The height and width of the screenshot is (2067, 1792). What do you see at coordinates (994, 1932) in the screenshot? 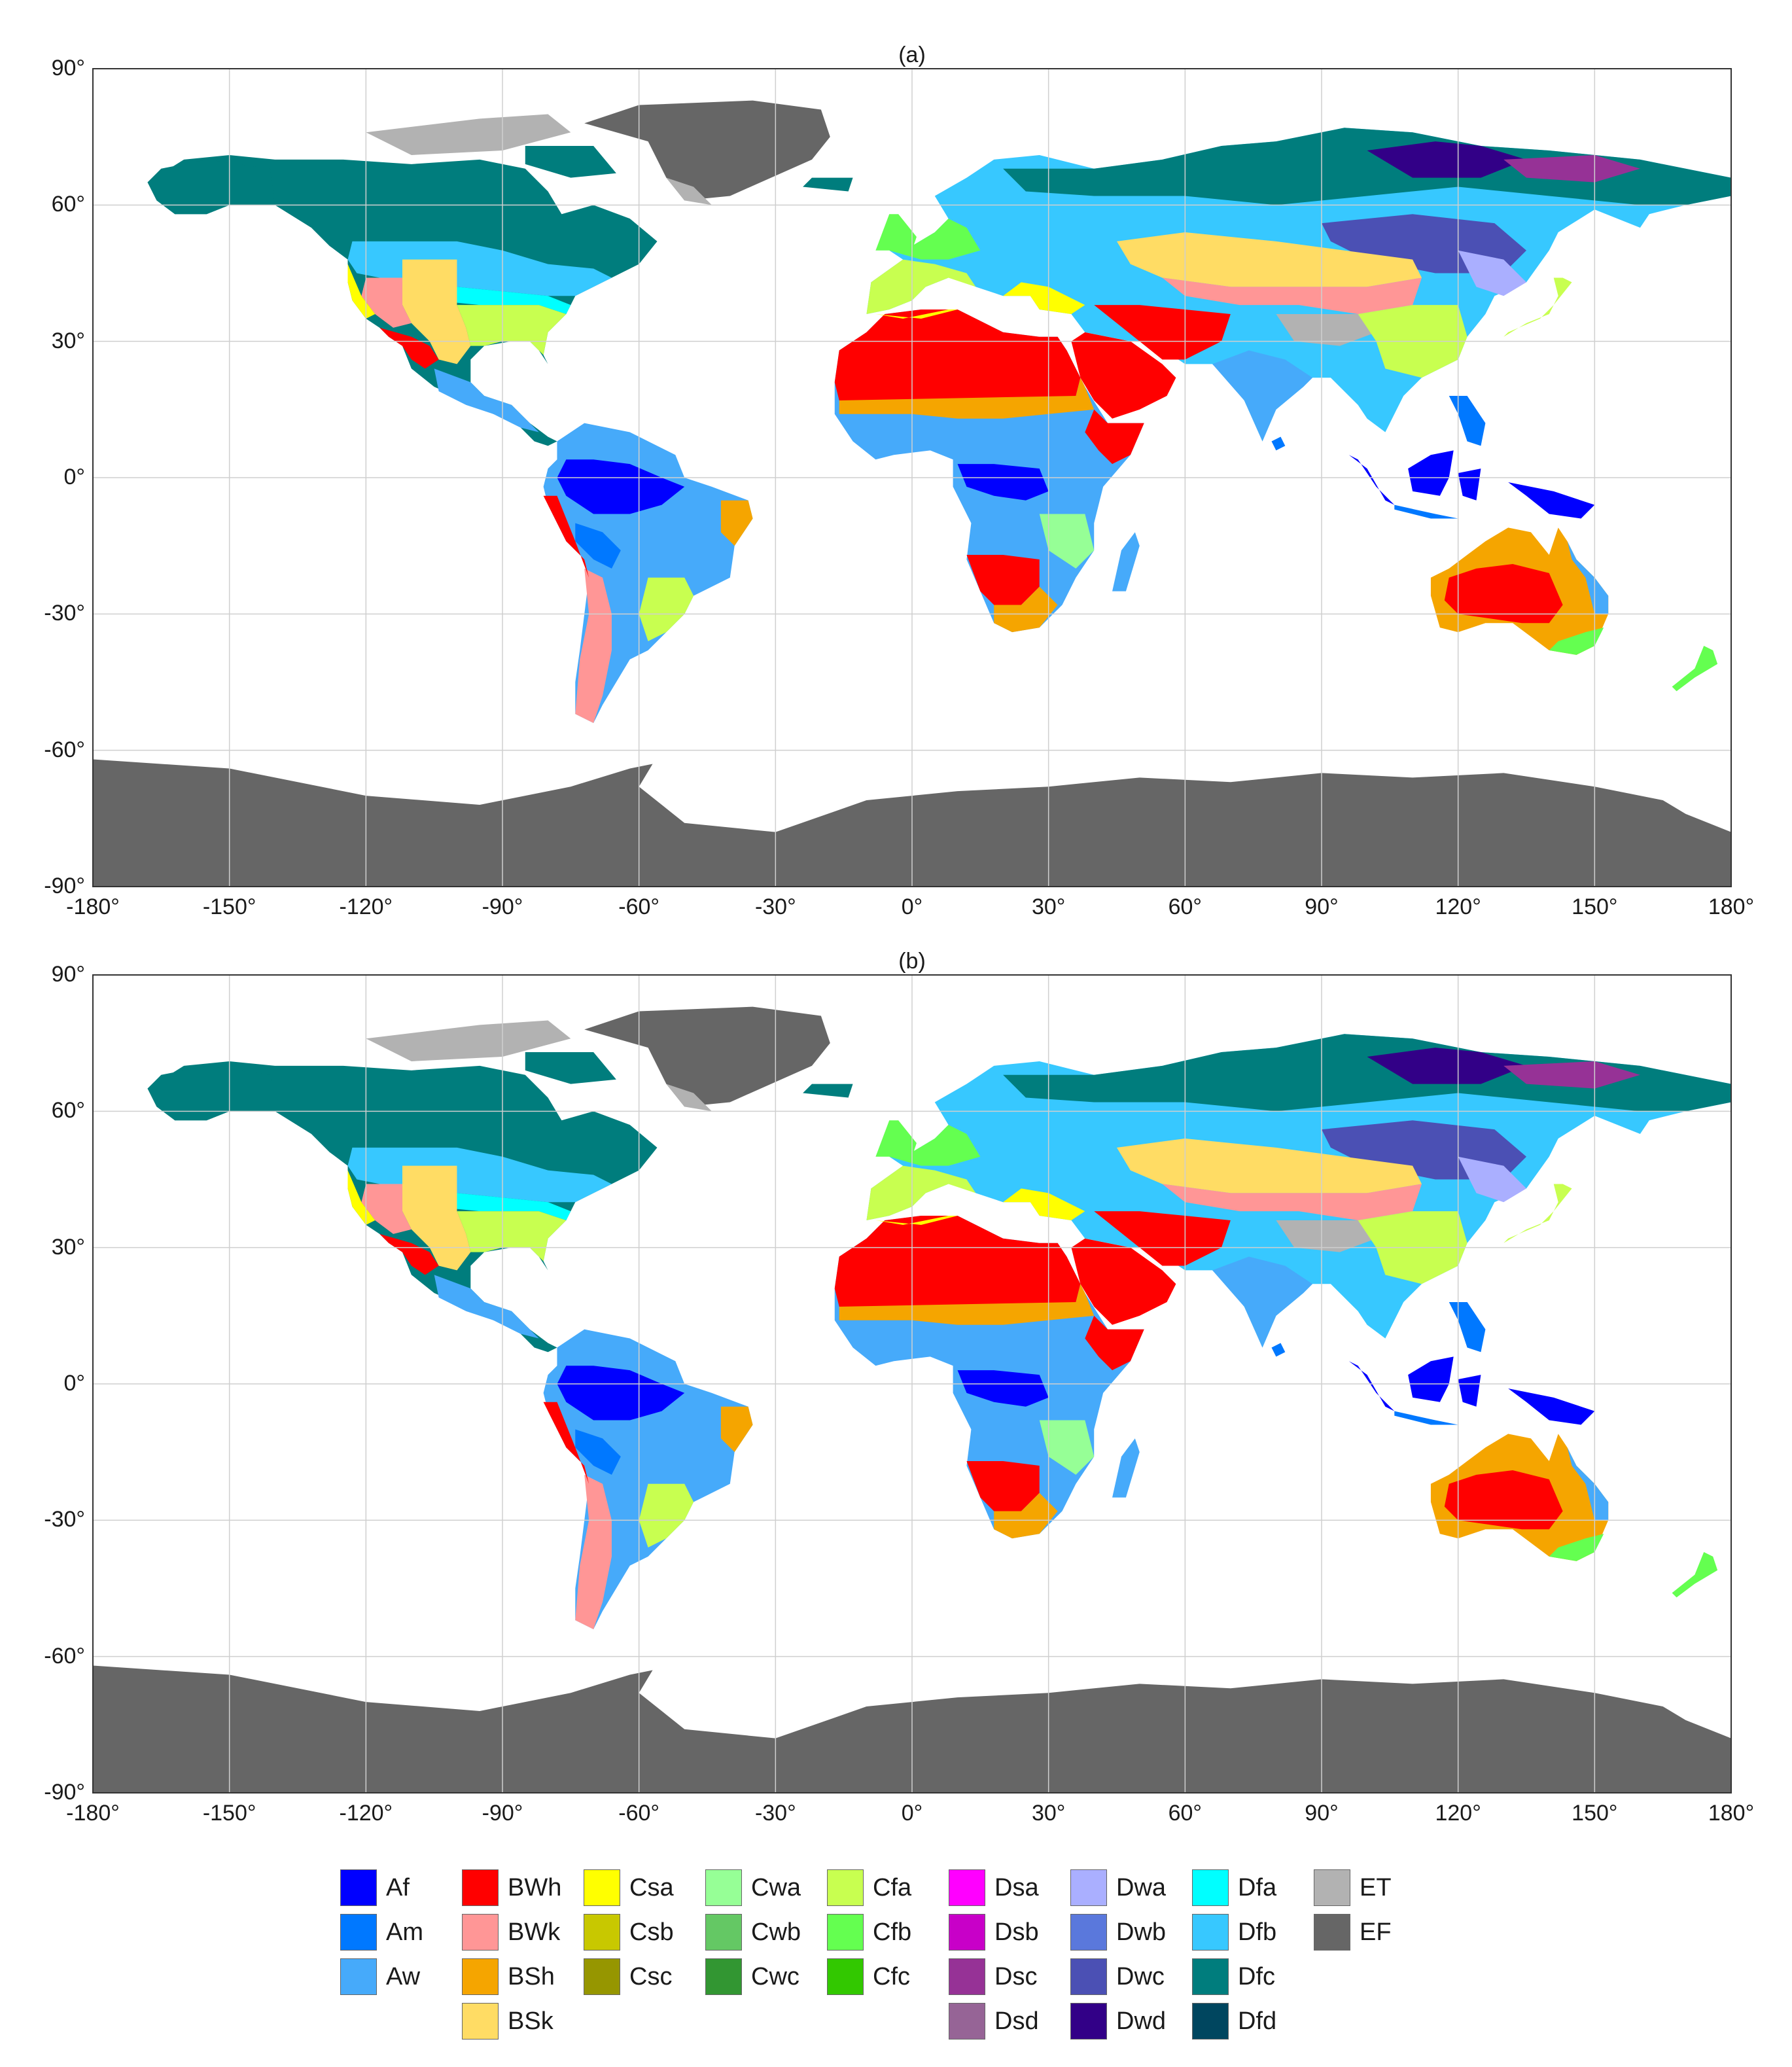
I see `legend-item-dsb: Dsb` at bounding box center [994, 1932].